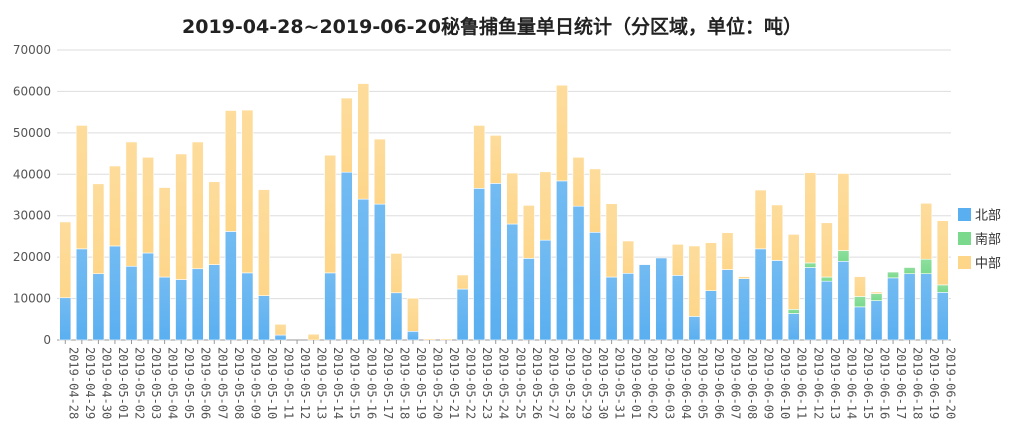 The width and height of the screenshot is (1022, 437). What do you see at coordinates (727, 251) in the screenshot?
I see `bar-中部-2019-06-07` at bounding box center [727, 251].